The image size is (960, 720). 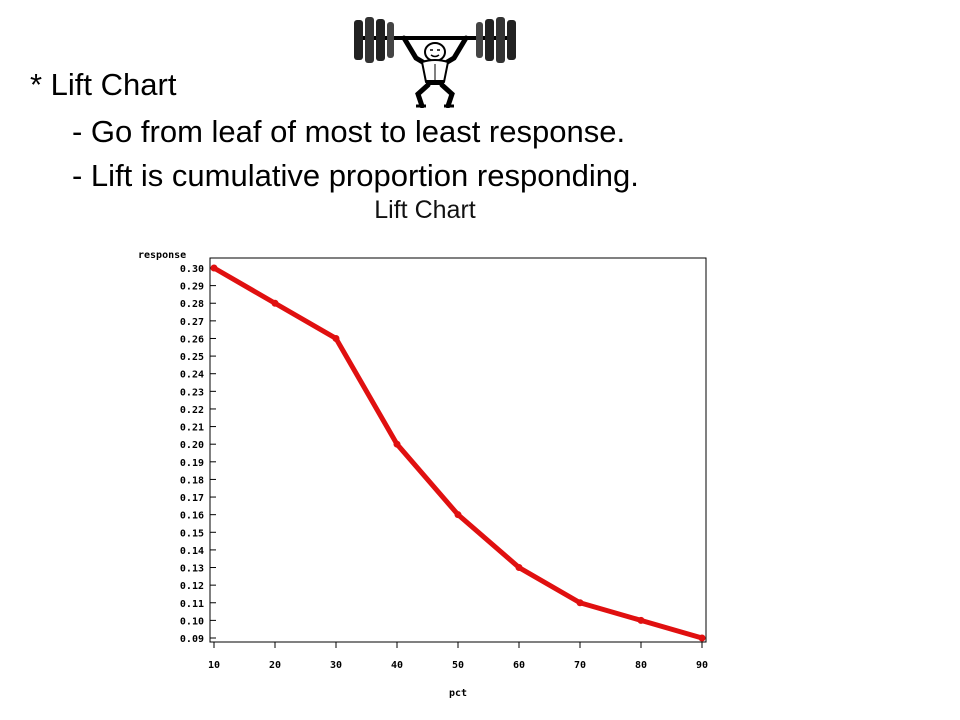 I want to click on x-tick-label: 80, so click(x=641, y=665).